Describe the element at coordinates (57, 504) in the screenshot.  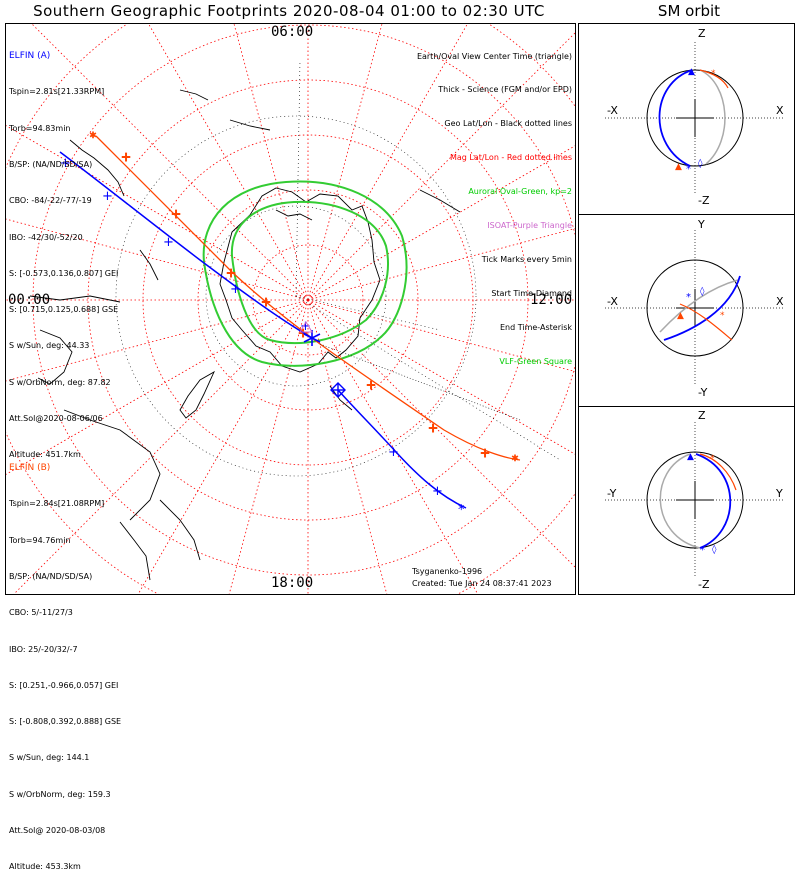
I see `elfin-b-line: Tspin=2.84s[21.08RPM]` at that location.